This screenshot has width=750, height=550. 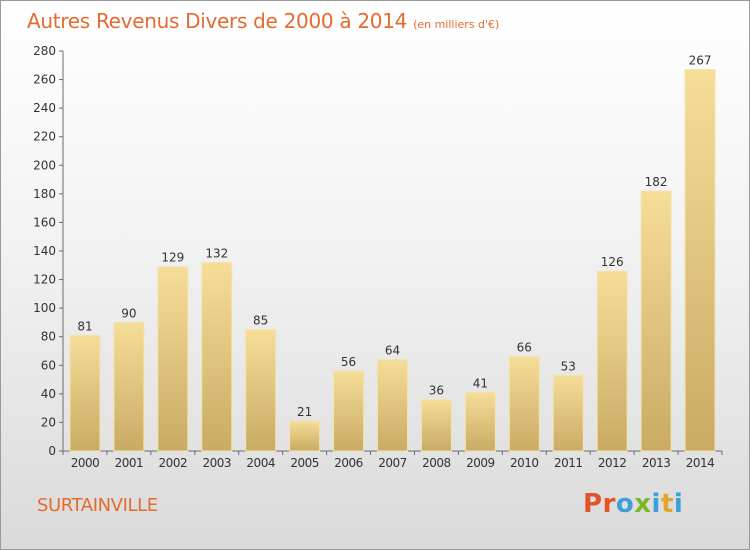 What do you see at coordinates (612, 262) in the screenshot?
I see `data-label: 126` at bounding box center [612, 262].